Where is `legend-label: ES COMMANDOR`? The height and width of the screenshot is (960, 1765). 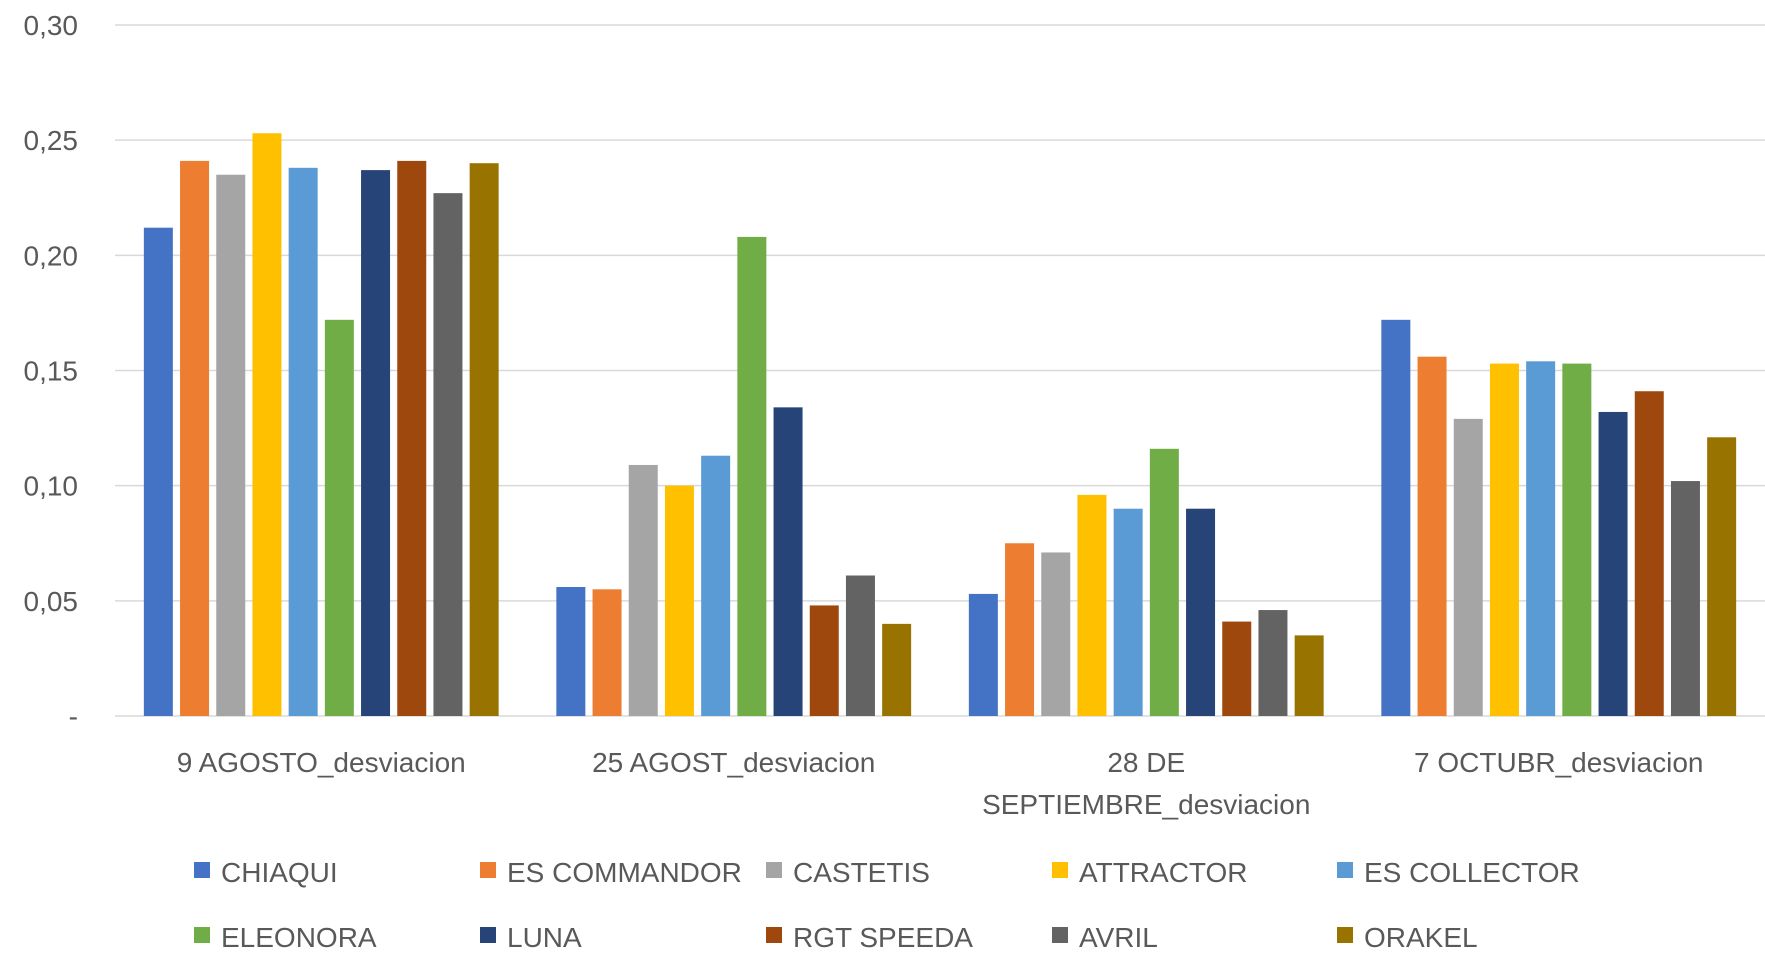
legend-label: ES COMMANDOR is located at coordinates (624, 872).